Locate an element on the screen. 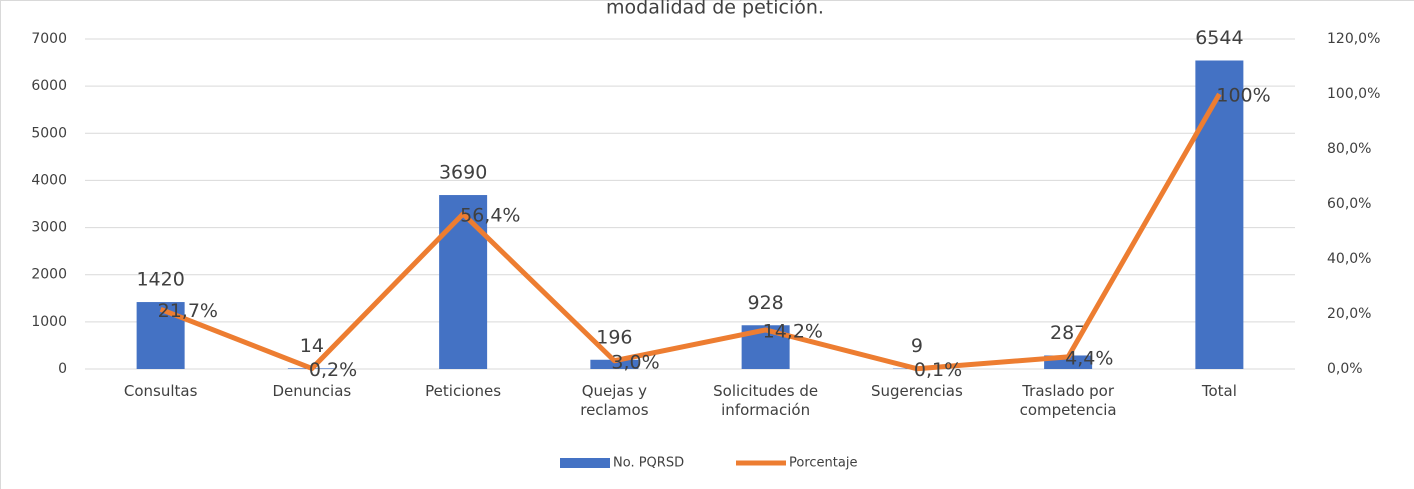 The image size is (1414, 489). legend-label: Porcentaje is located at coordinates (823, 463).